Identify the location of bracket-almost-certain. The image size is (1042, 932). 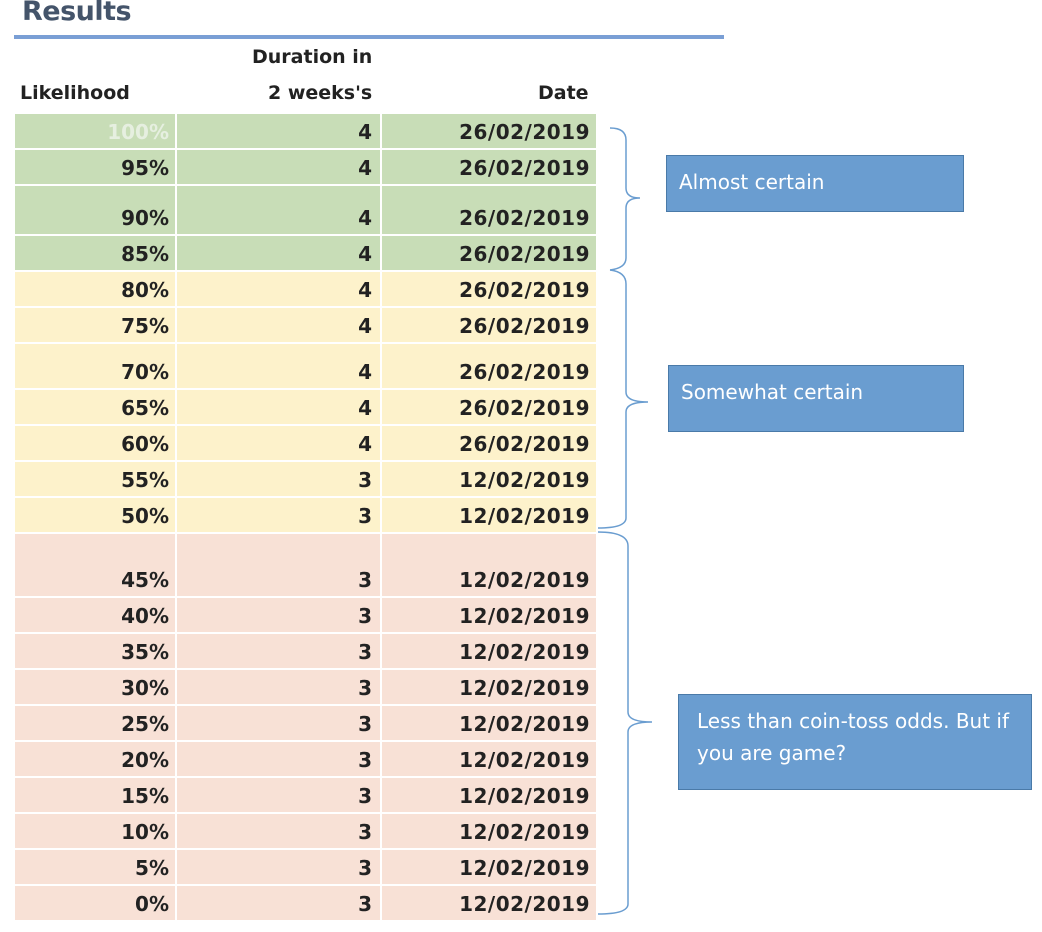
(625, 199).